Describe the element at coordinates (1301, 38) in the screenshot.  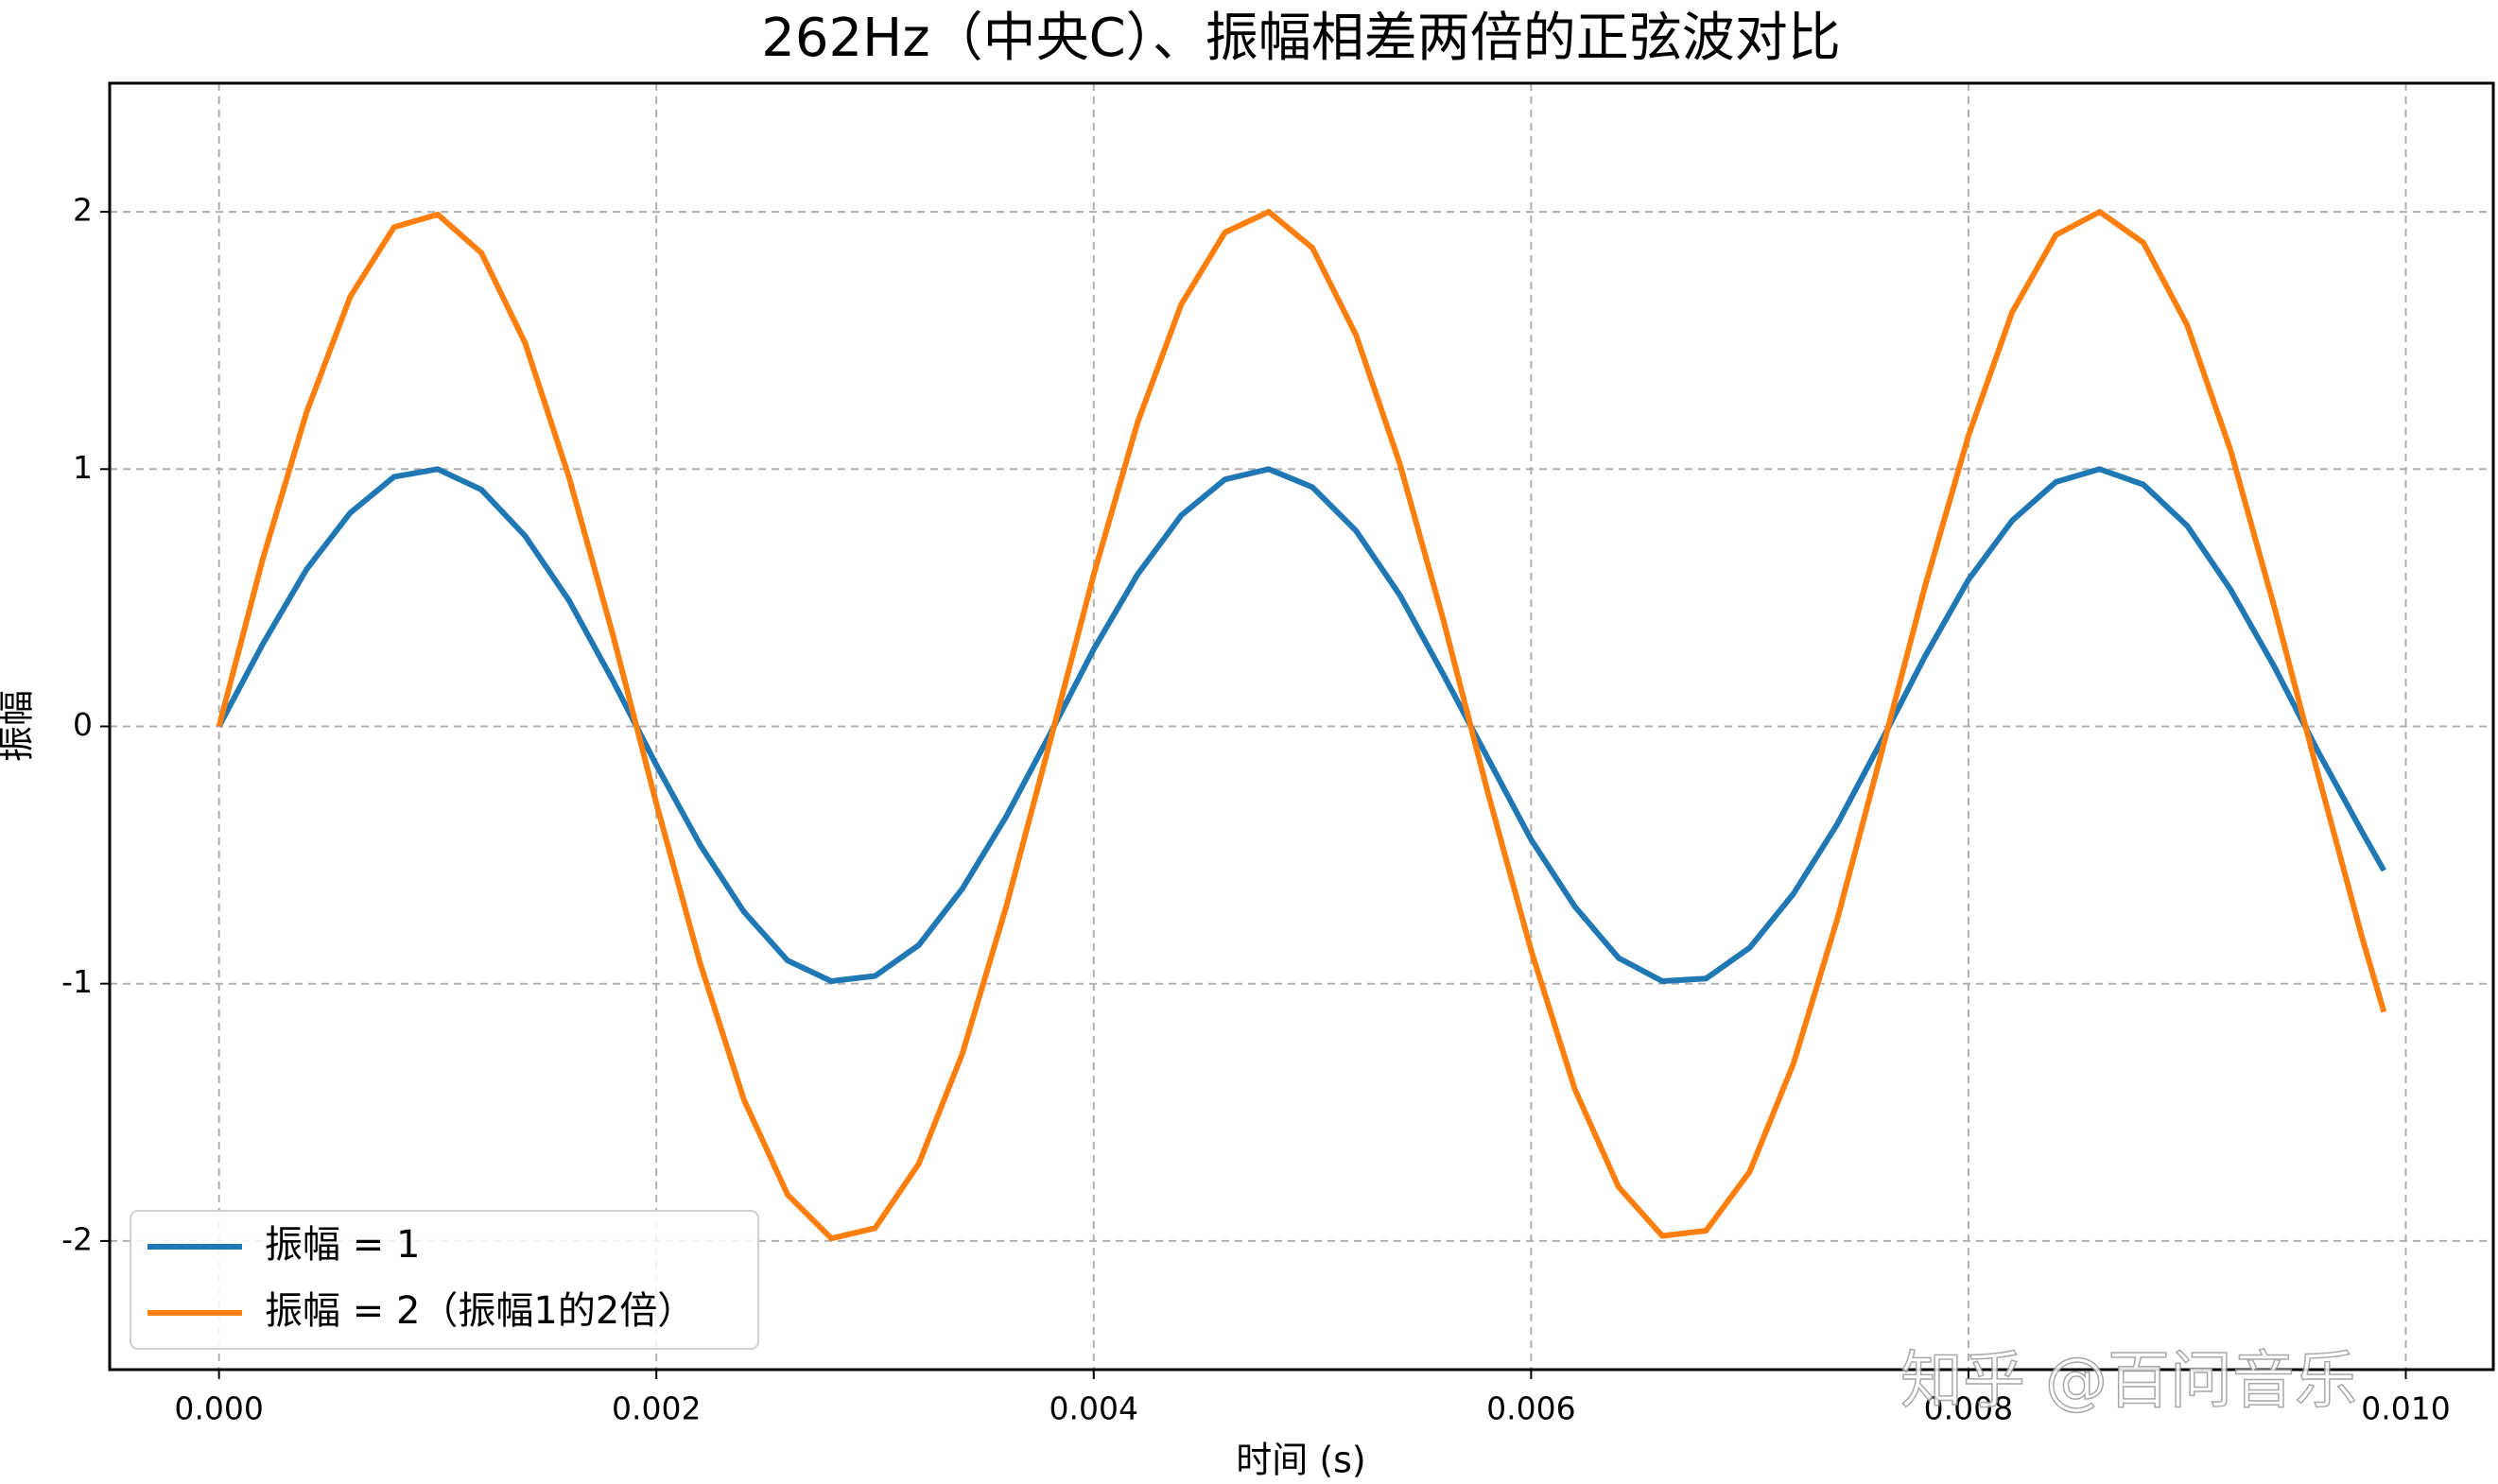
I see `chart-title: 262Hz（中央C）、振幅相差两倍的正弦波对比` at that location.